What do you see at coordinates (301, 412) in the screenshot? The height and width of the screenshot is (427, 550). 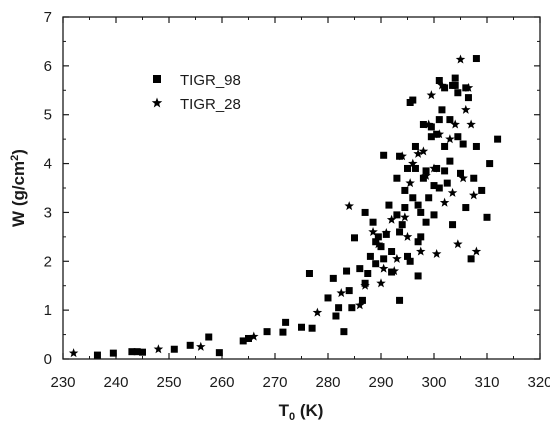 I see `x-axis-title: T0 (K)` at bounding box center [301, 412].